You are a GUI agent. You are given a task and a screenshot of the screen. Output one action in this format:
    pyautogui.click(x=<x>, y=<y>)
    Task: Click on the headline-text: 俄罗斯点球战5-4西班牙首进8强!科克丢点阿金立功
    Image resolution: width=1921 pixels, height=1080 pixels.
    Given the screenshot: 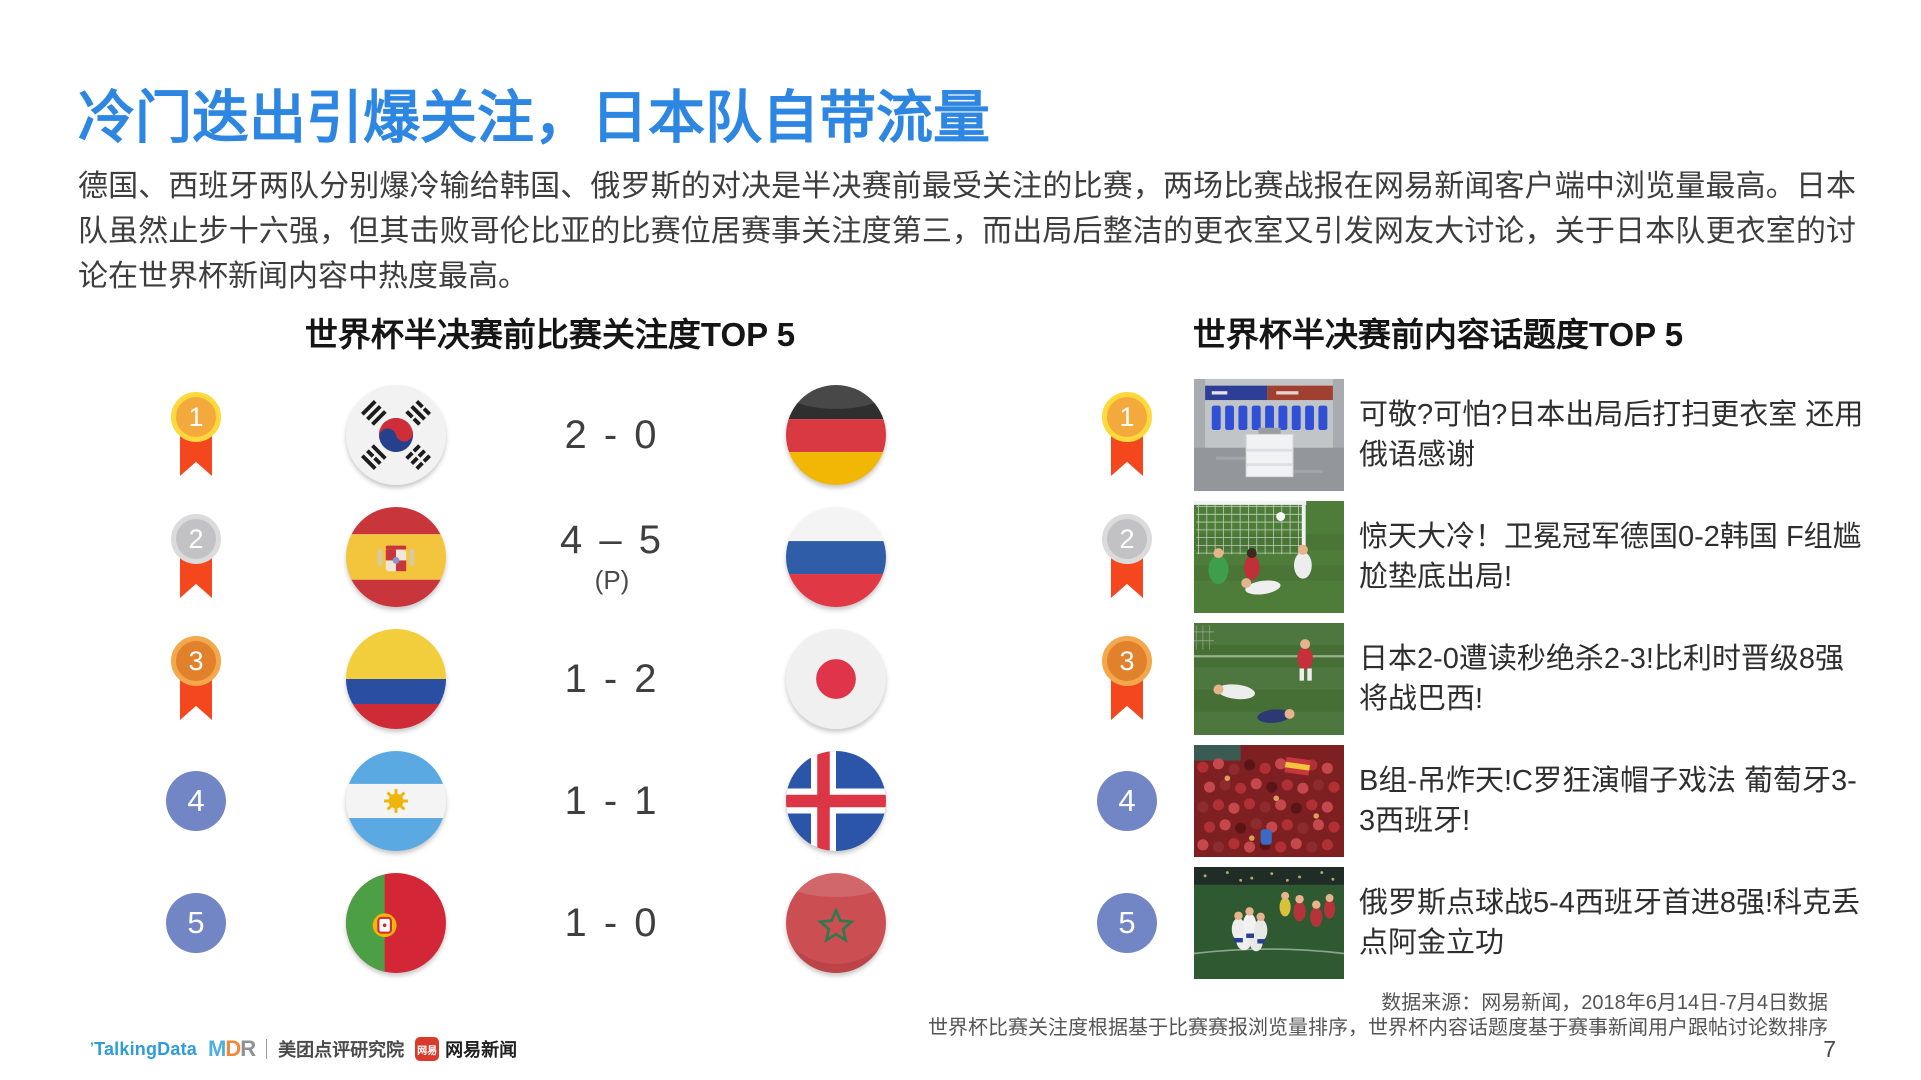 What is the action you would take?
    pyautogui.click(x=1610, y=922)
    